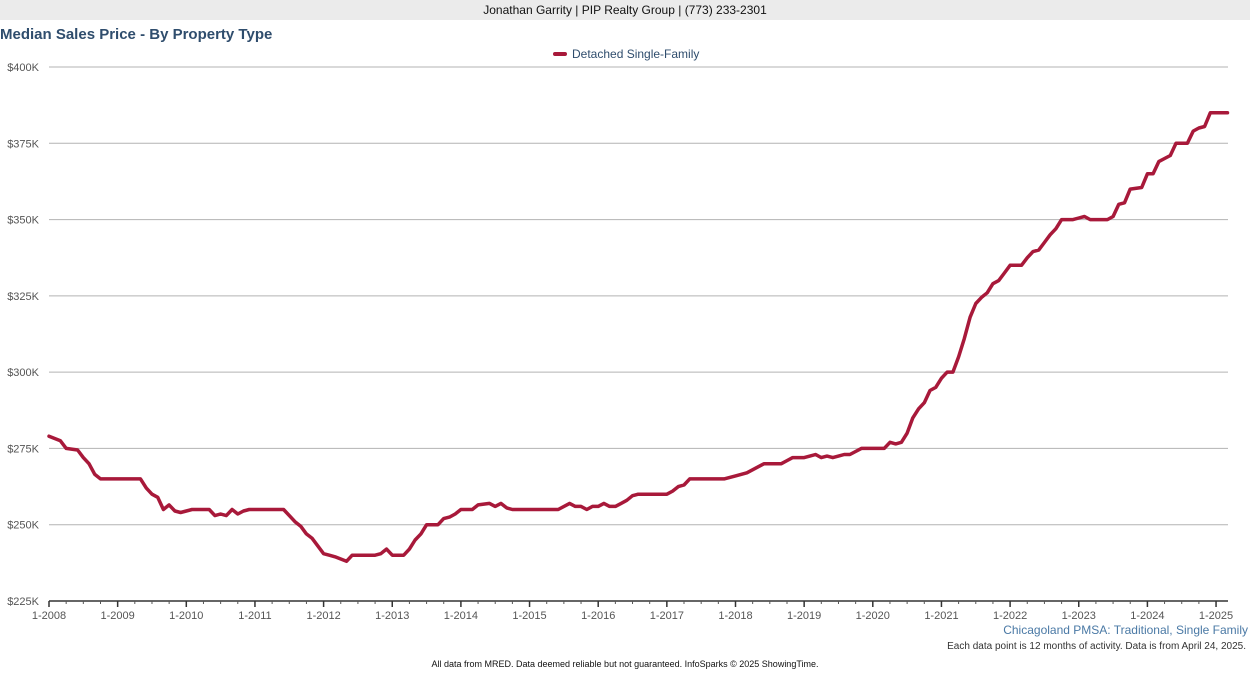 The image size is (1250, 675). I want to click on x-tick-label: 1-2019, so click(804, 616).